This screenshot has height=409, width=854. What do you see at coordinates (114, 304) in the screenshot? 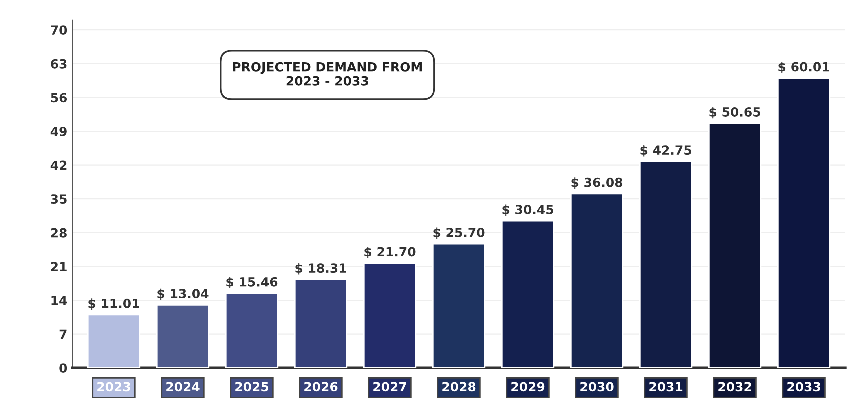
I see `data-label: $ 11.01` at bounding box center [114, 304].